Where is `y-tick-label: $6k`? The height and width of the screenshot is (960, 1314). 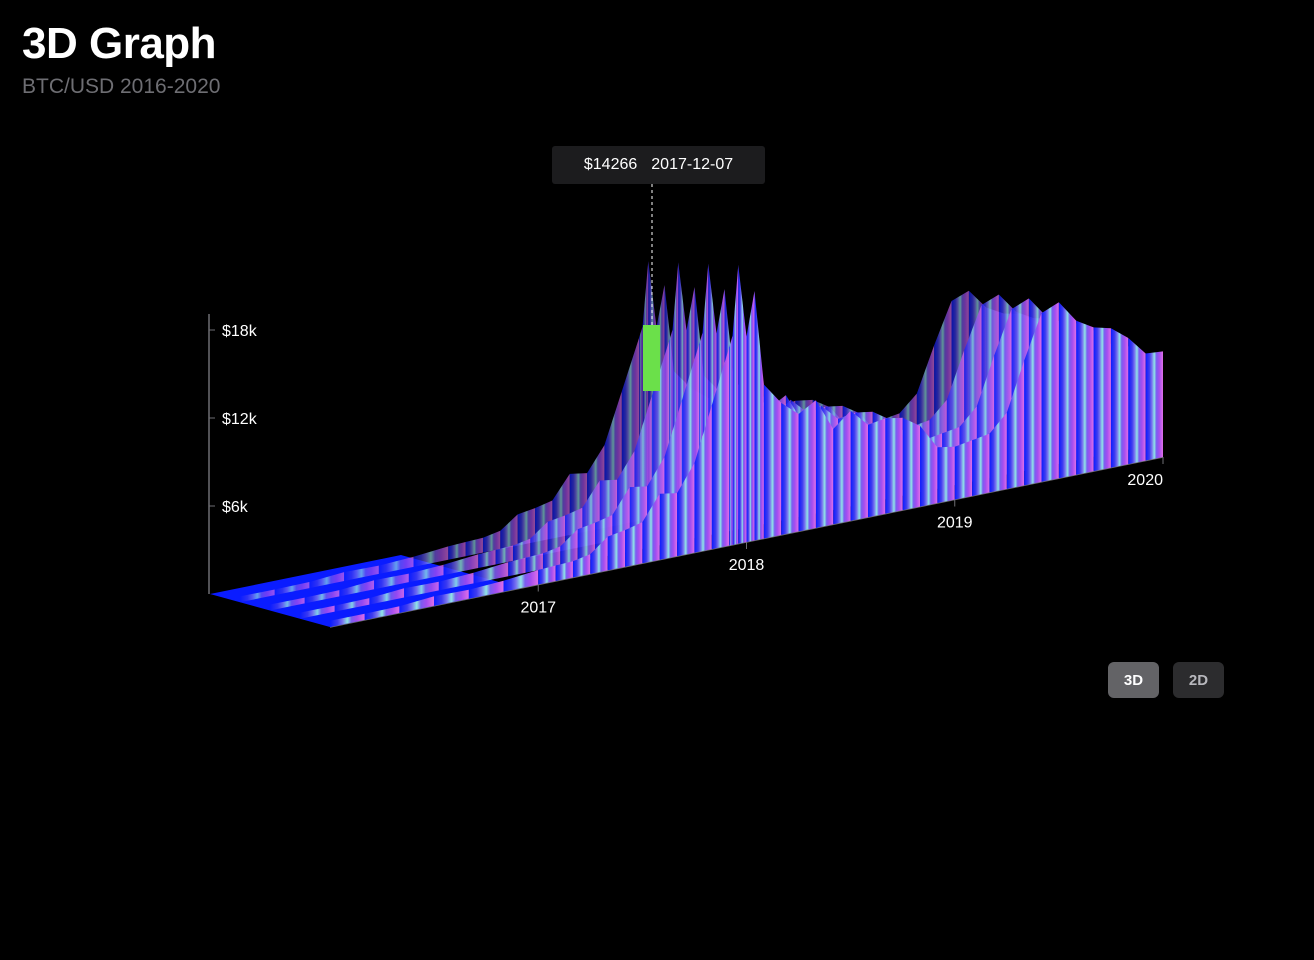
y-tick-label: $6k is located at coordinates (235, 507).